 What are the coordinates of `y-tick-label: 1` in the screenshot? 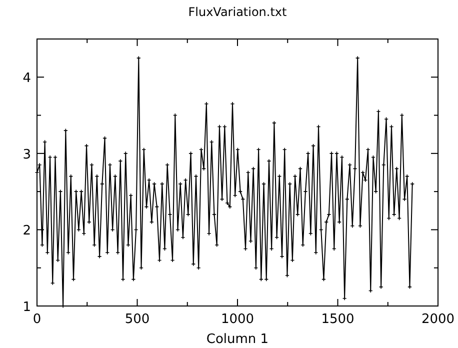 It's located at (26, 307).